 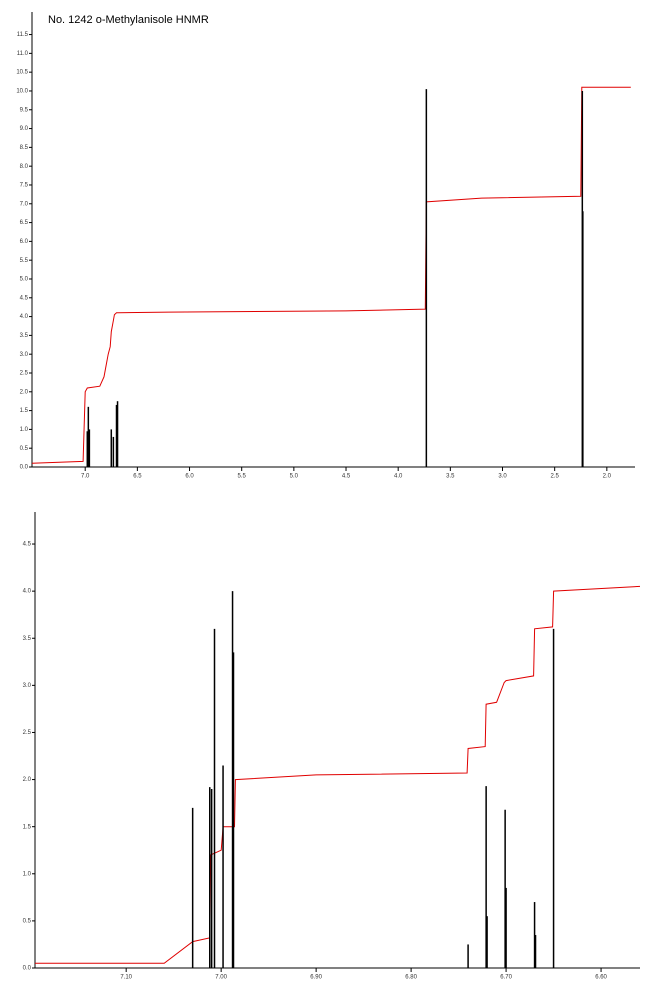 I want to click on y-tick-label: 9.0, so click(x=24, y=129).